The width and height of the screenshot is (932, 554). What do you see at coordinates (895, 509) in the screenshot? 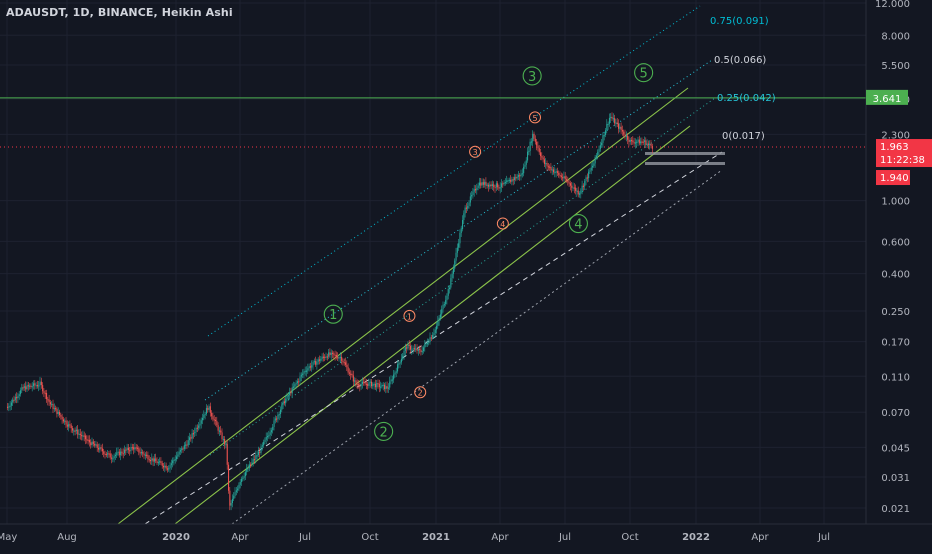
I see `price-axis-tick: 0.021` at bounding box center [895, 509].